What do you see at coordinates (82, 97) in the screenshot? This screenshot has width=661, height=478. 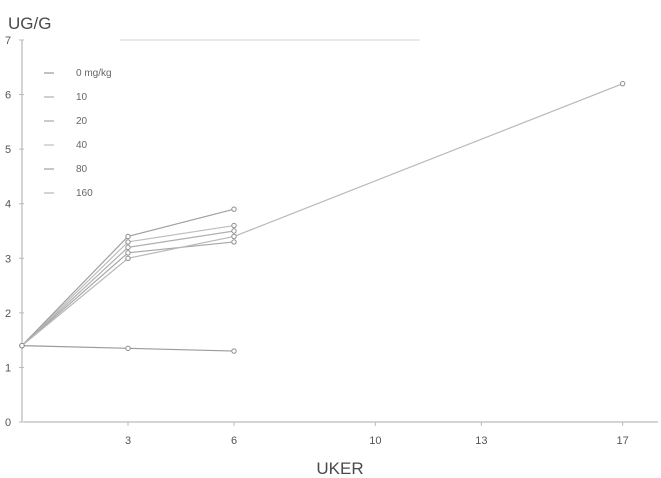 I see `legend-label: 10` at bounding box center [82, 97].